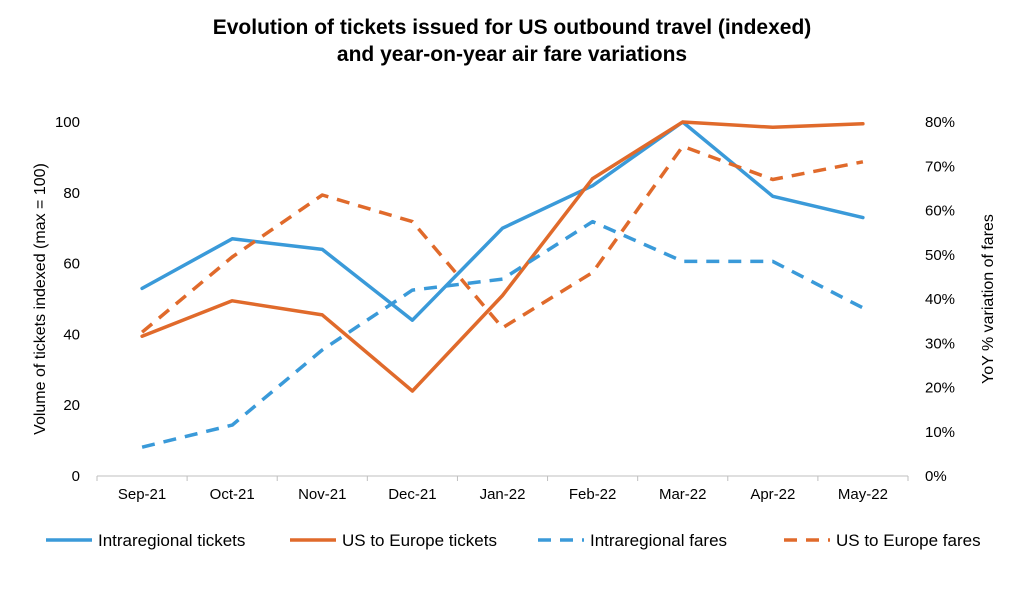 This screenshot has width=1024, height=599. I want to click on y2-tick-label: 0%, so click(936, 476).